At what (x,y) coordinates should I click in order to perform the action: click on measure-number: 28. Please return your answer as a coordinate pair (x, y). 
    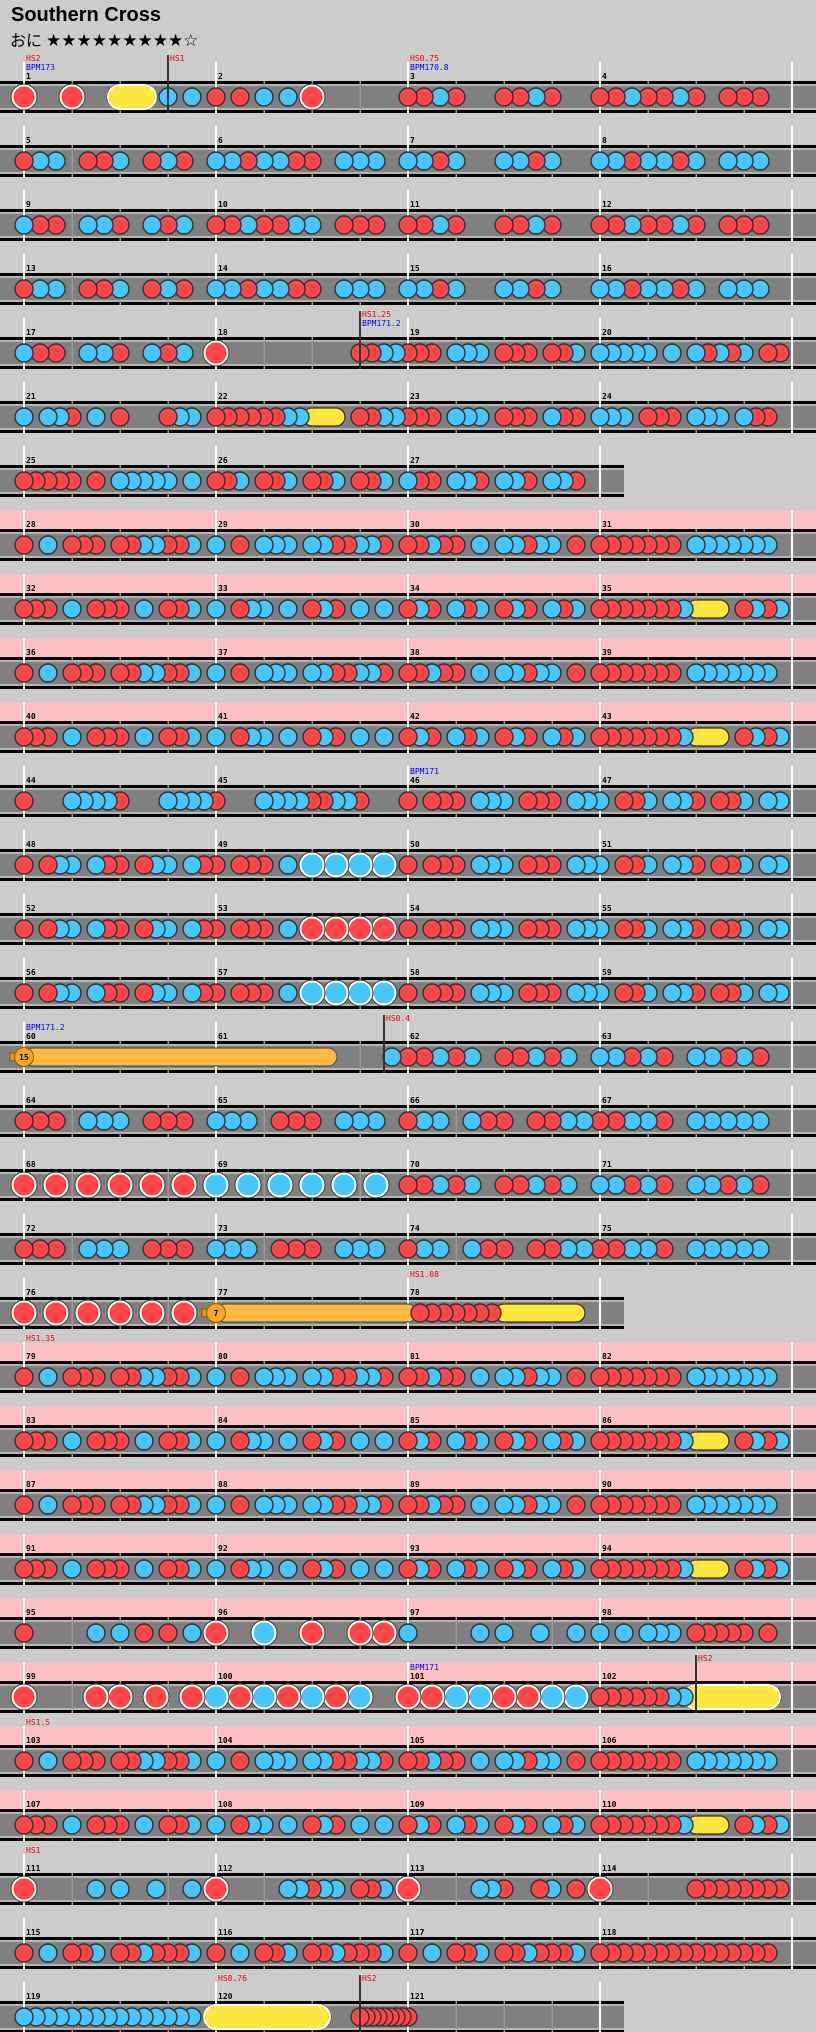
    Looking at the image, I should click on (31, 524).